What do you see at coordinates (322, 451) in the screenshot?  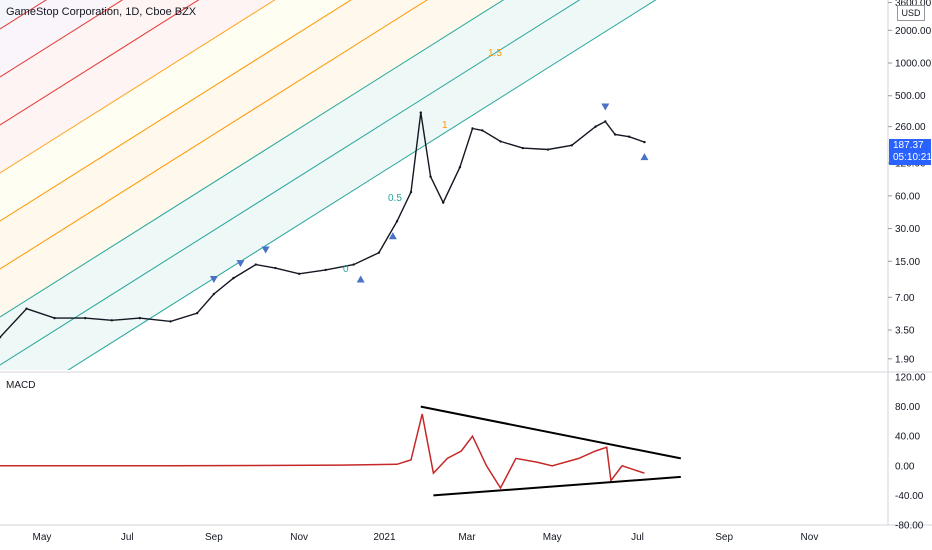 I see `macd-line` at bounding box center [322, 451].